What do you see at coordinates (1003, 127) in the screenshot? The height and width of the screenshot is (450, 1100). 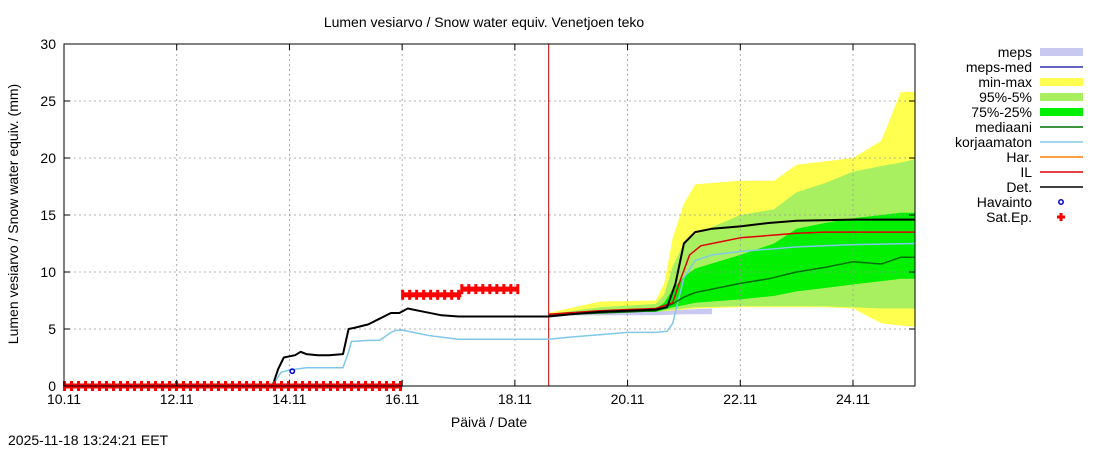 I see `legend-label-mediaani: mediaani` at bounding box center [1003, 127].